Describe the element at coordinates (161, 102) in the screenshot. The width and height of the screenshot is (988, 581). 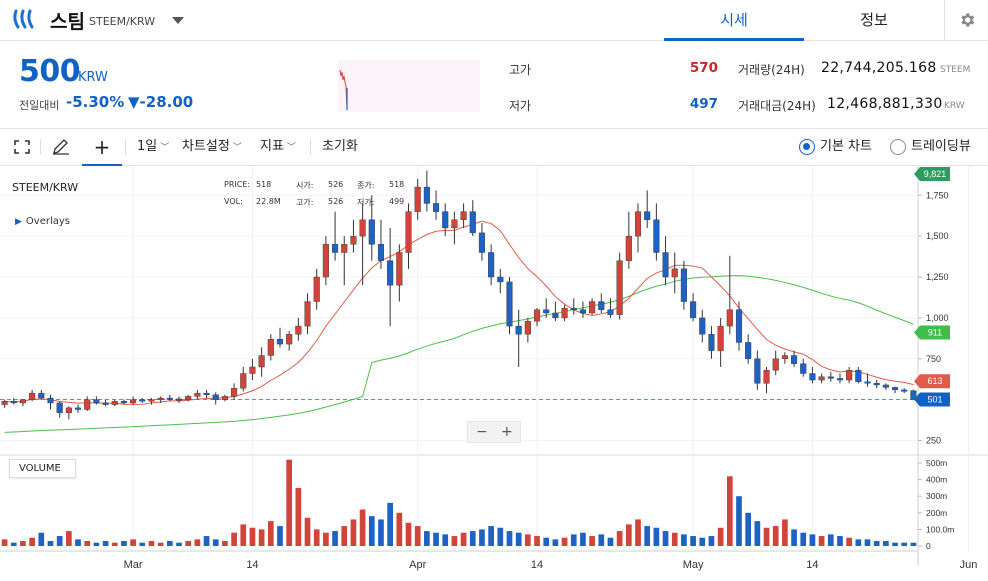
I see `change-amount: ▼-28.00` at that location.